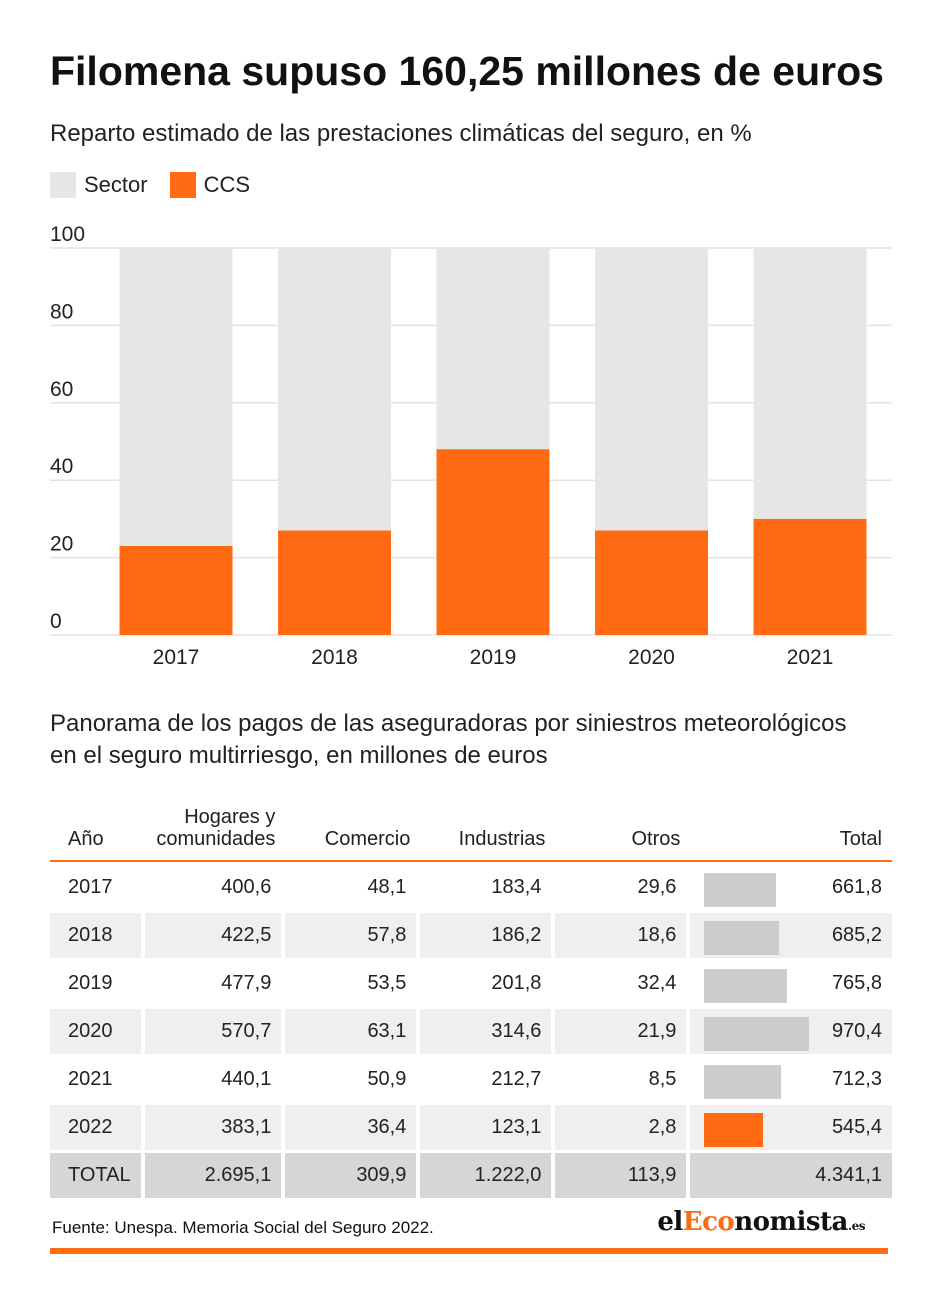 This screenshot has width=945, height=1305. I want to click on bar-ccs-2019, so click(493, 542).